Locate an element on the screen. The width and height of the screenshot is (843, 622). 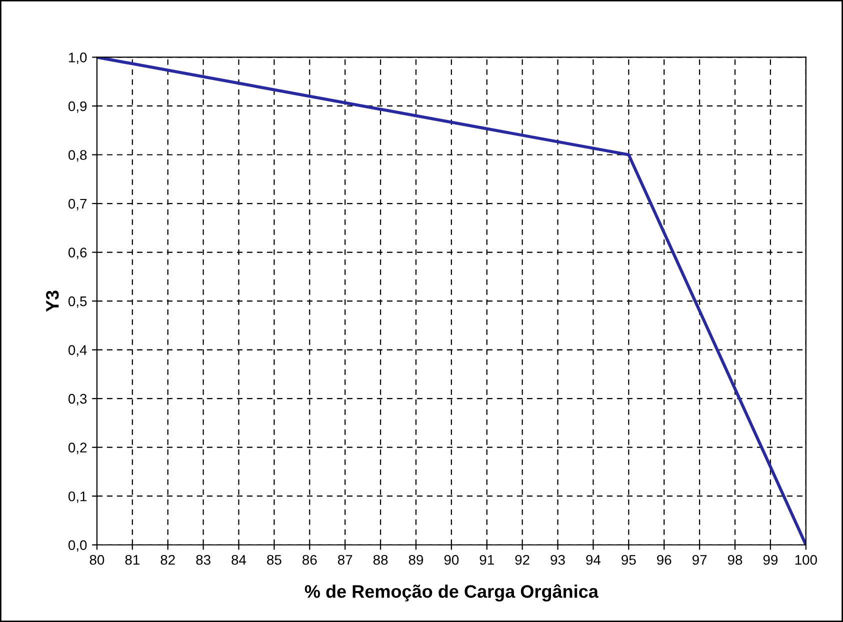
y-tick-label: 0,3 is located at coordinates (77, 400).